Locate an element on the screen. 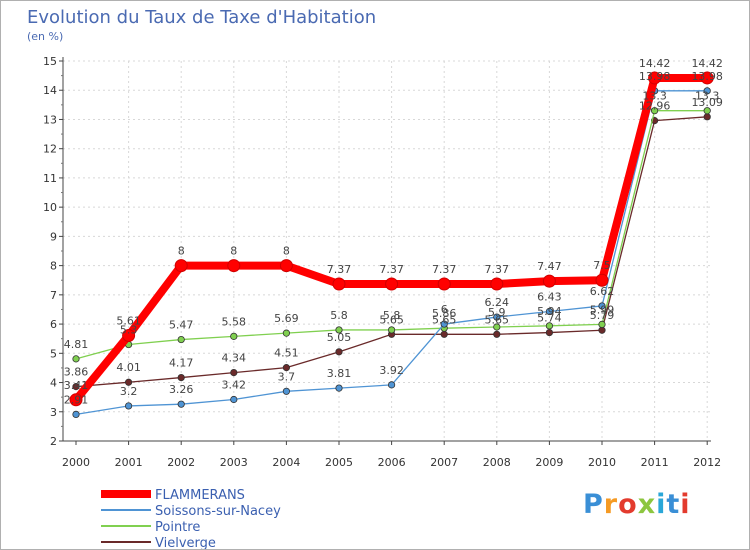 This screenshot has height=550, width=750. y-tick-label: 3 is located at coordinates (53, 412).